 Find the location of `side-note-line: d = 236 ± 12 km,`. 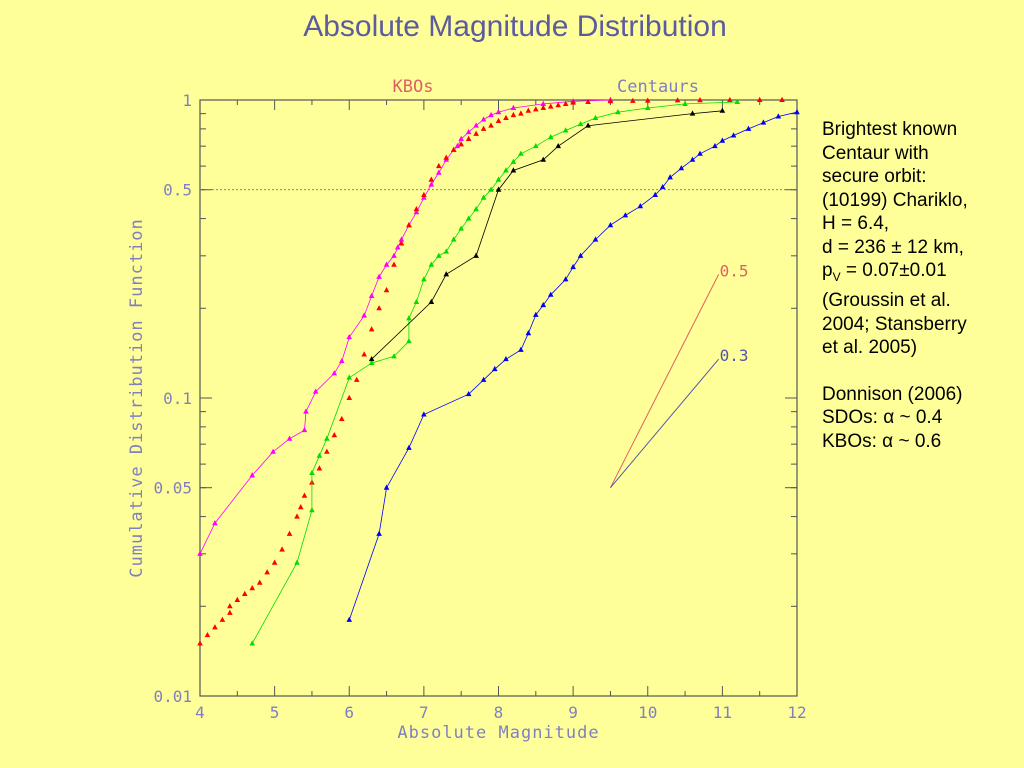

side-note-line: d = 236 ± 12 km, is located at coordinates (893, 247).